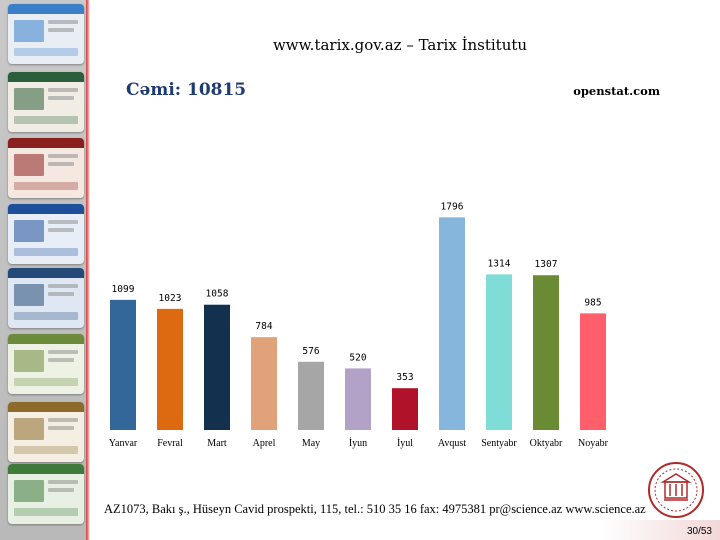  Describe the element at coordinates (170, 298) in the screenshot. I see `value-label-2: 1023` at that location.